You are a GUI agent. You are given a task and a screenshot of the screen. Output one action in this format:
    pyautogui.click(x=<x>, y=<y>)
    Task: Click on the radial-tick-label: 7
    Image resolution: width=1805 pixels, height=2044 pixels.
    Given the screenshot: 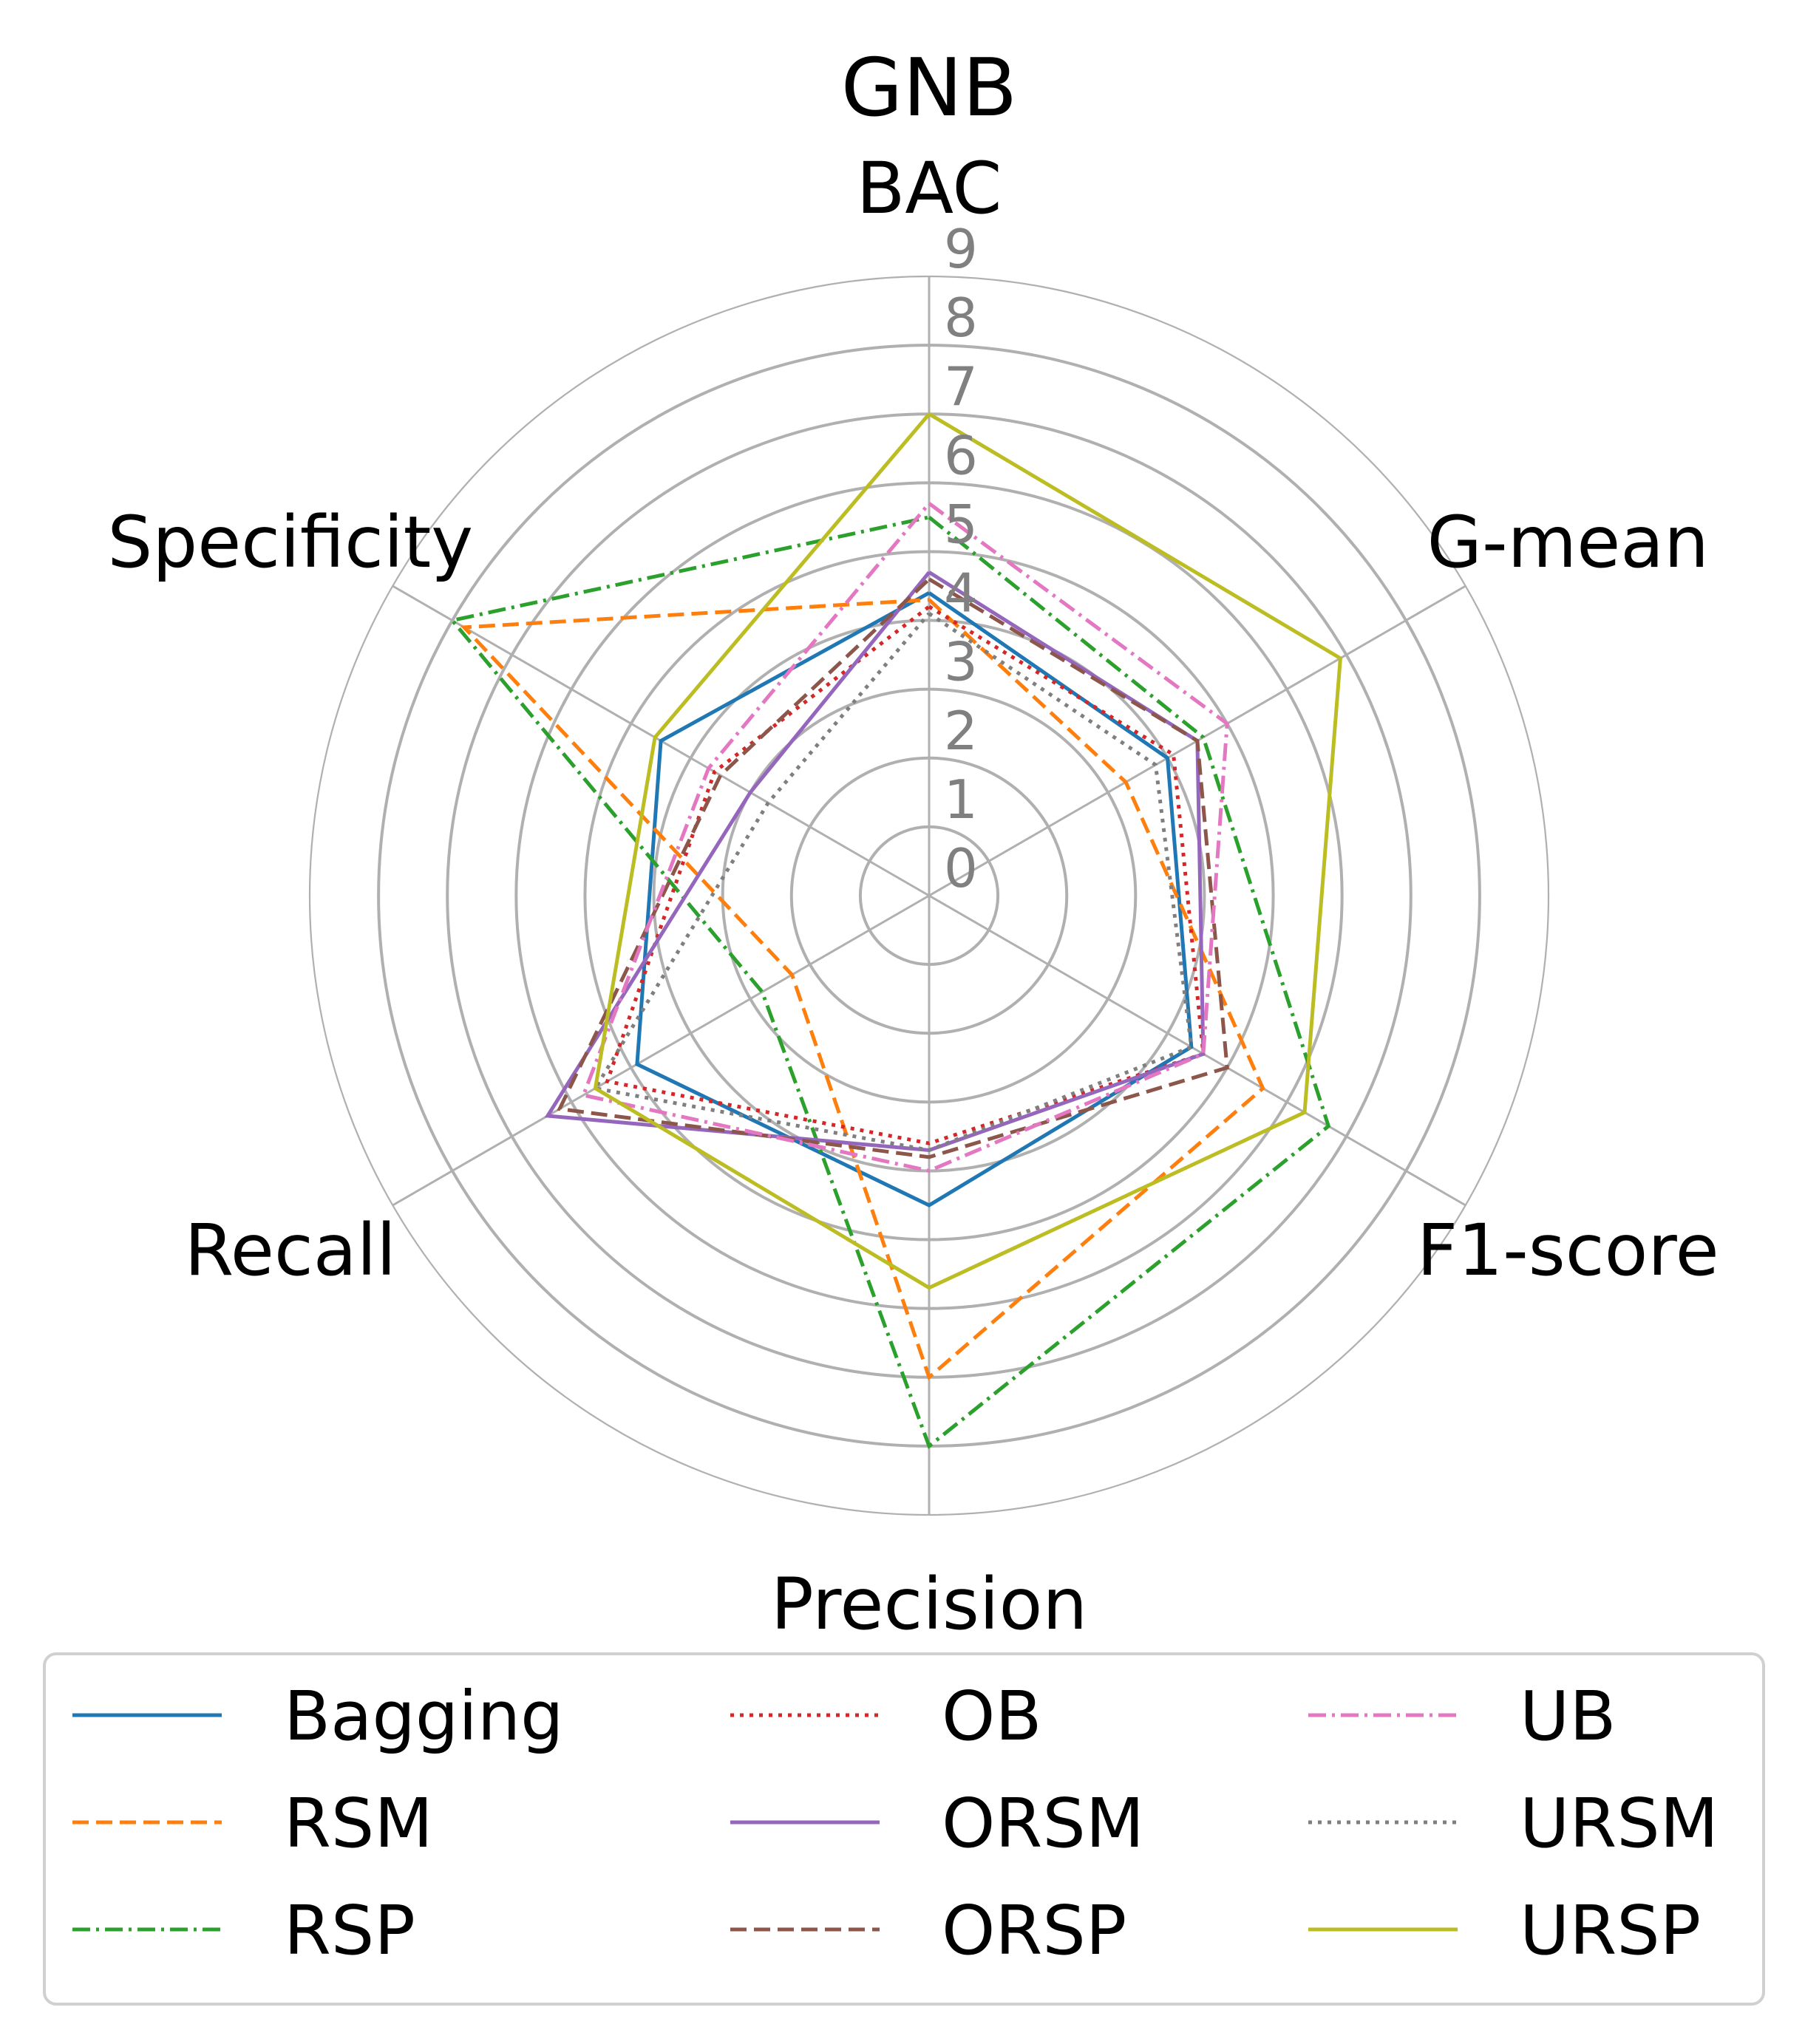 What is the action you would take?
    pyautogui.click(x=961, y=387)
    